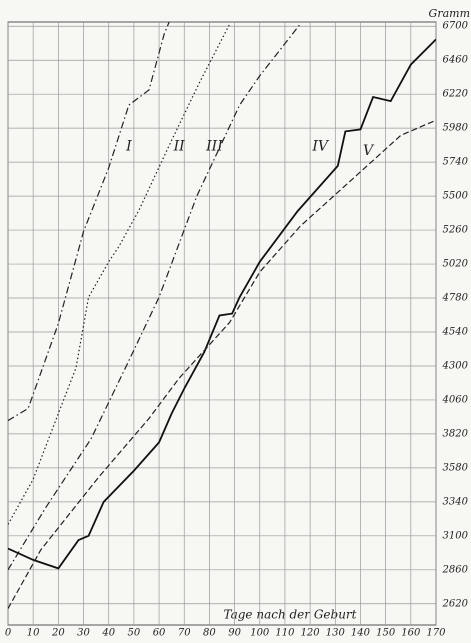 Image resolution: width=471 pixels, height=643 pixels. What do you see at coordinates (456, 94) in the screenshot?
I see `y-tick-label: 6220` at bounding box center [456, 94].